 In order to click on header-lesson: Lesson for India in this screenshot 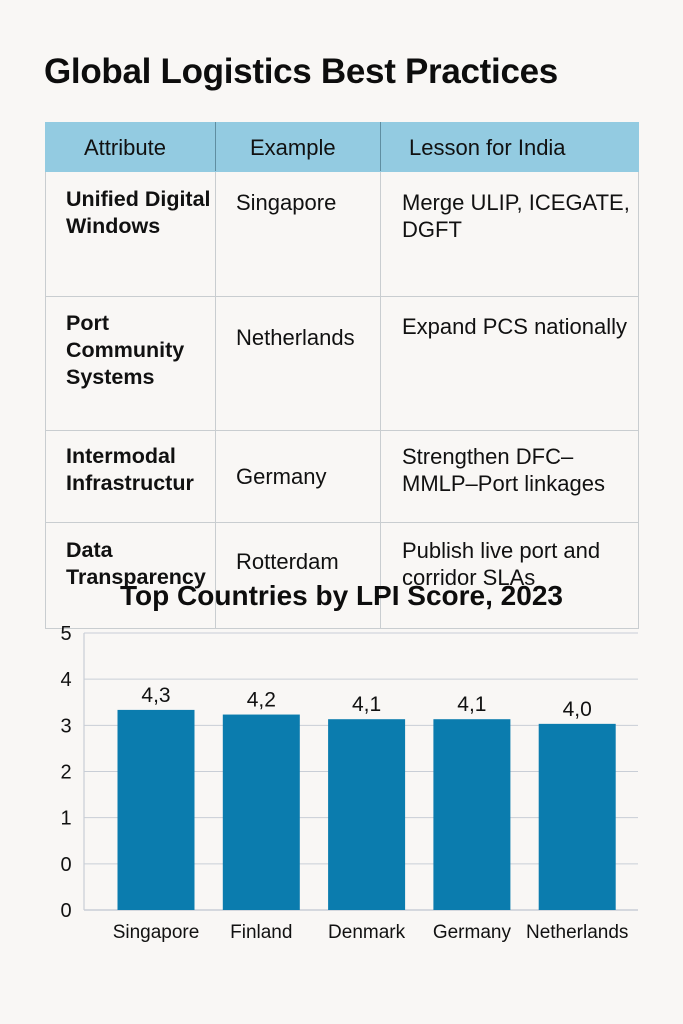, I will do `click(509, 147)`.